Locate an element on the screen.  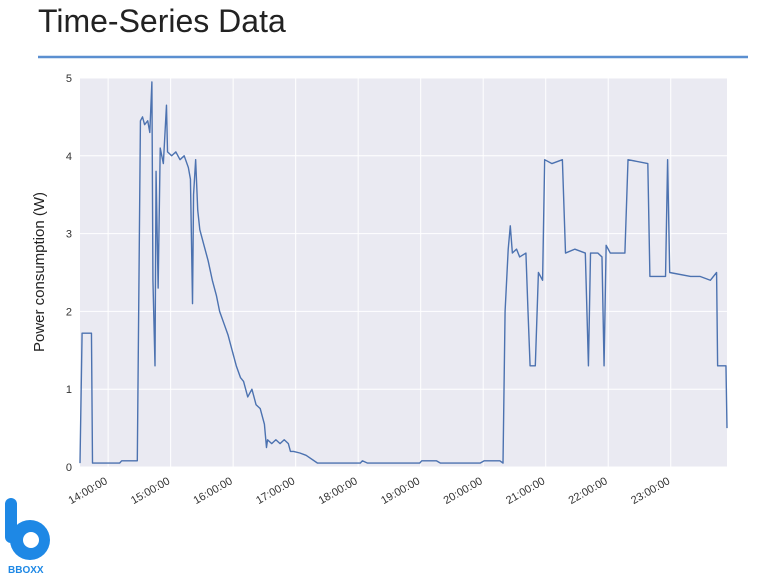
slide-title: Time-Series Data is located at coordinates (162, 21).